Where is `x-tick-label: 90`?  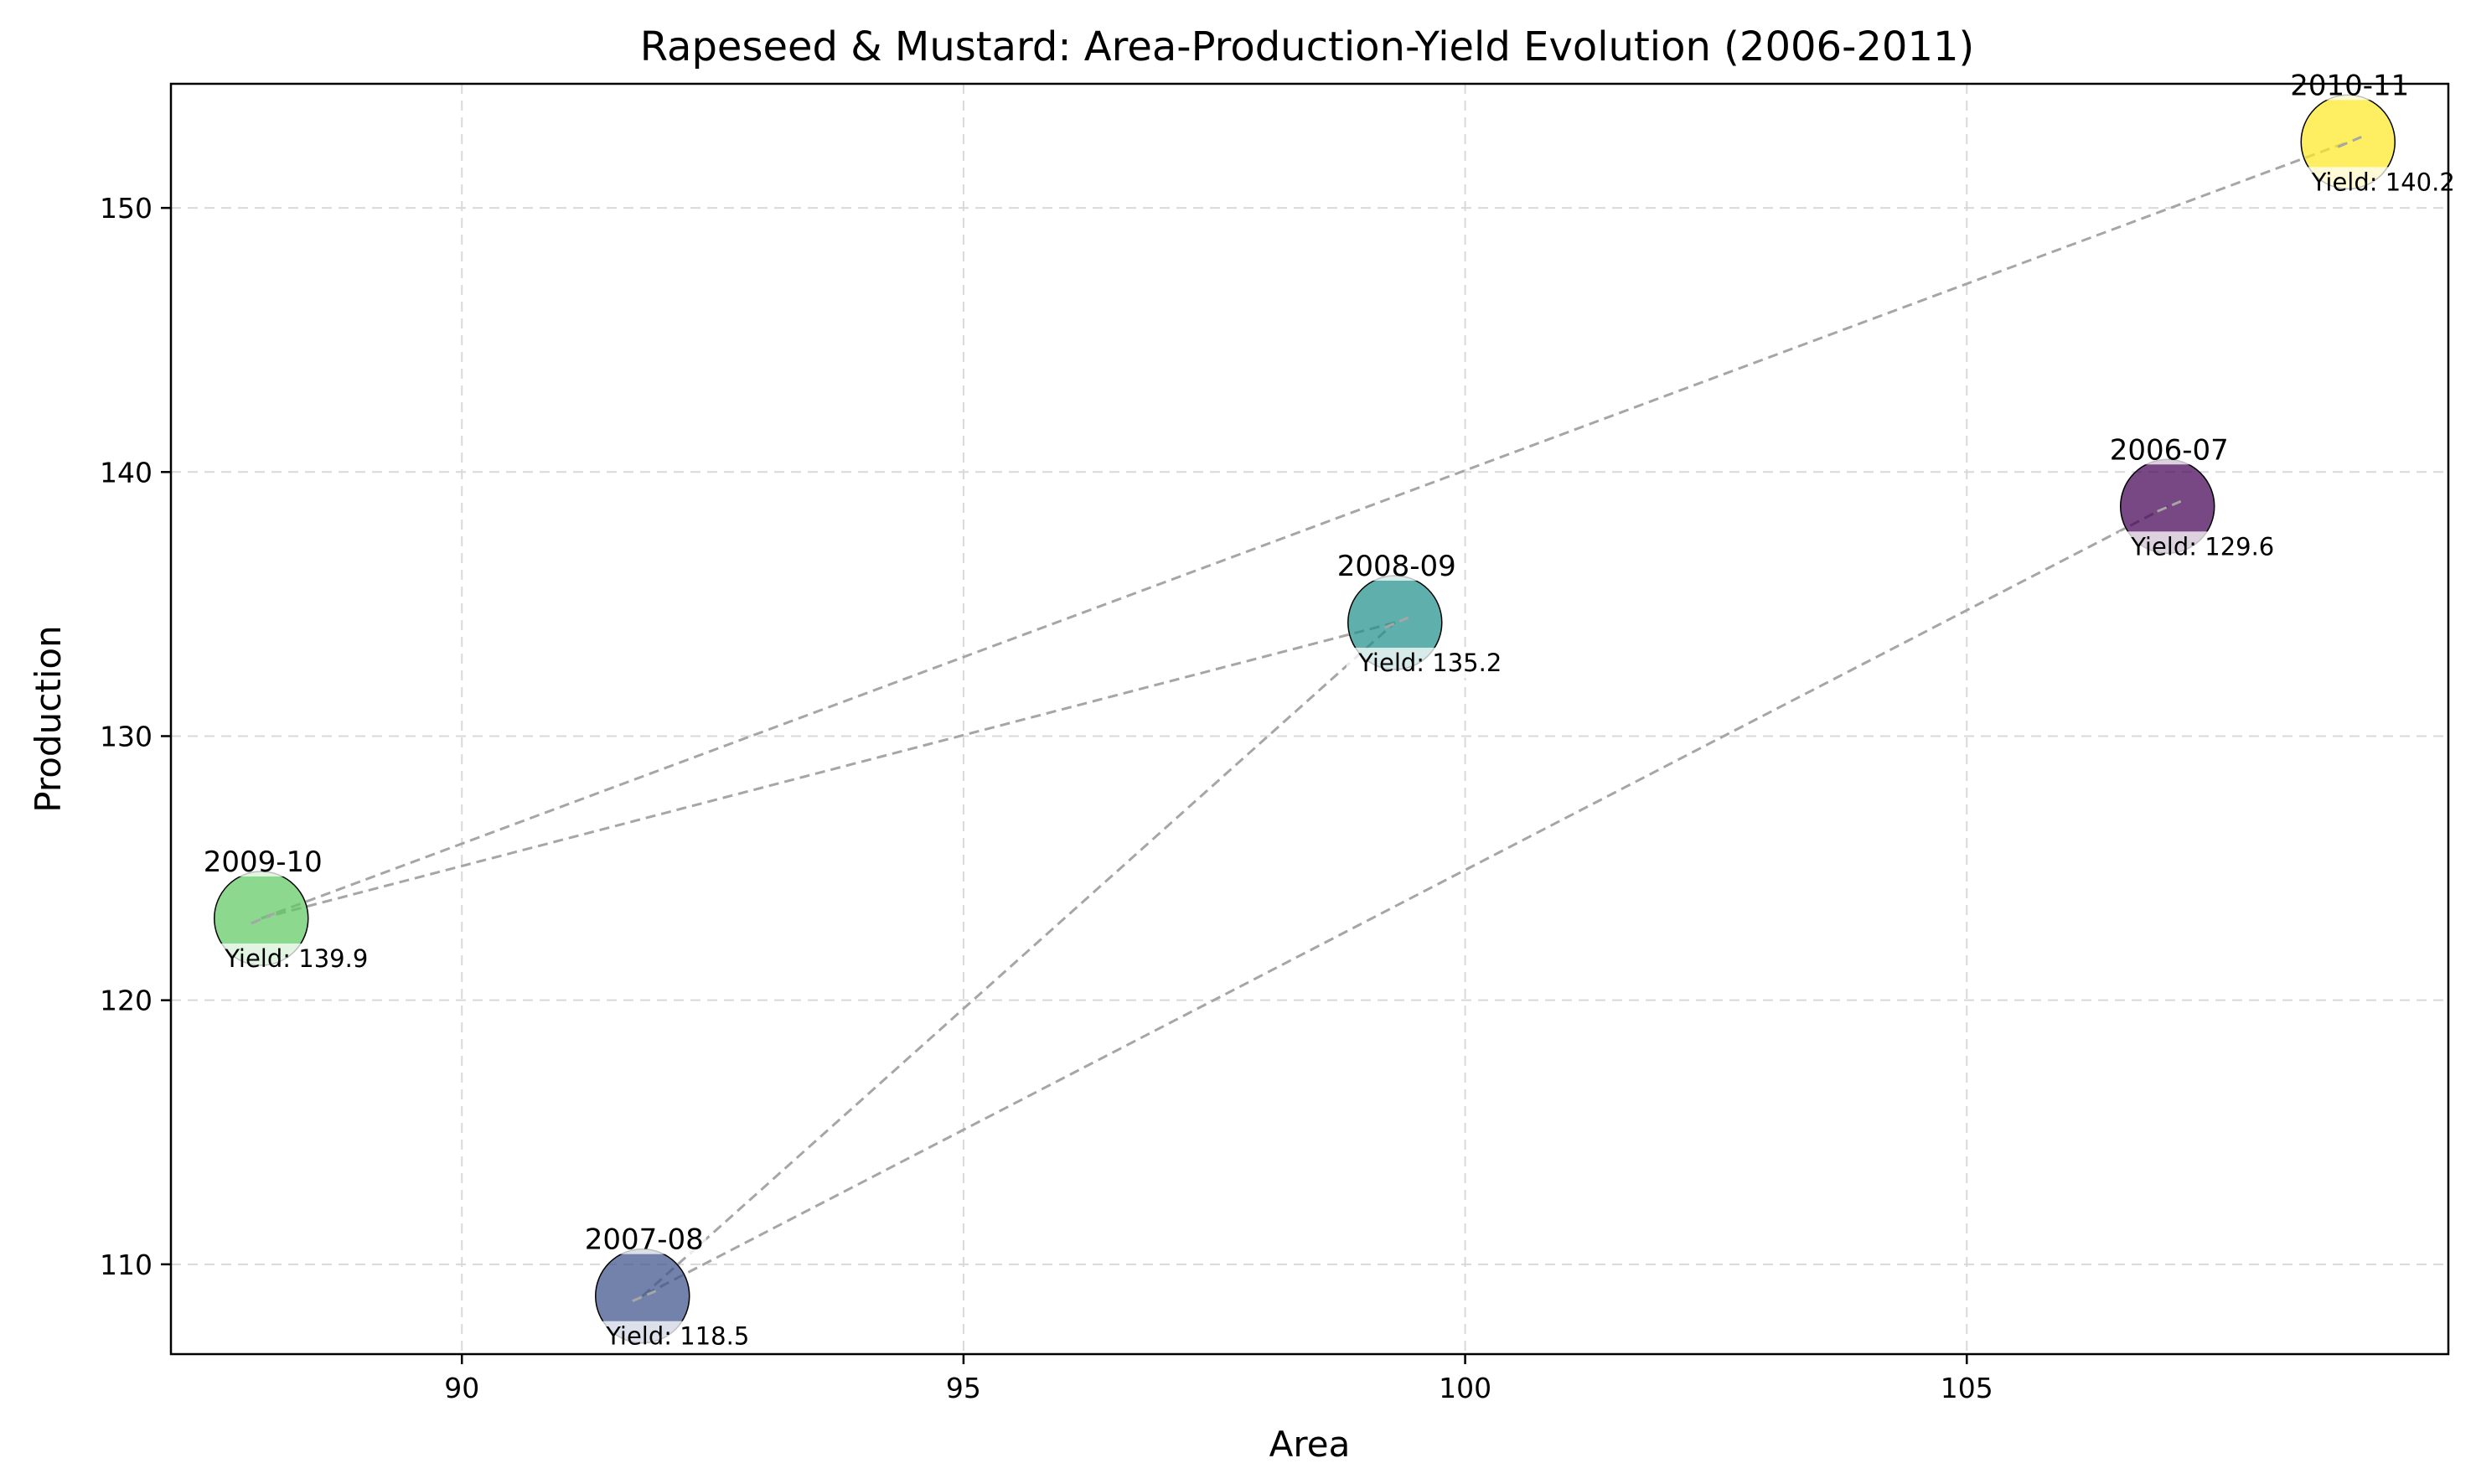 x-tick-label: 90 is located at coordinates (461, 1388).